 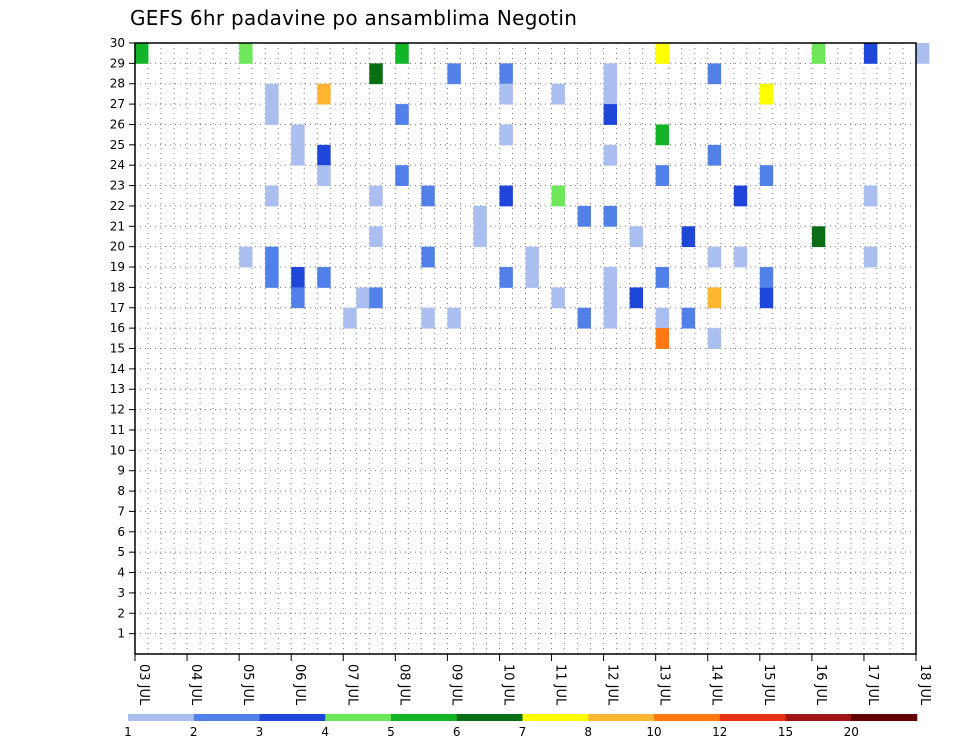 I want to click on y-tick-label: 14, so click(x=117, y=369).